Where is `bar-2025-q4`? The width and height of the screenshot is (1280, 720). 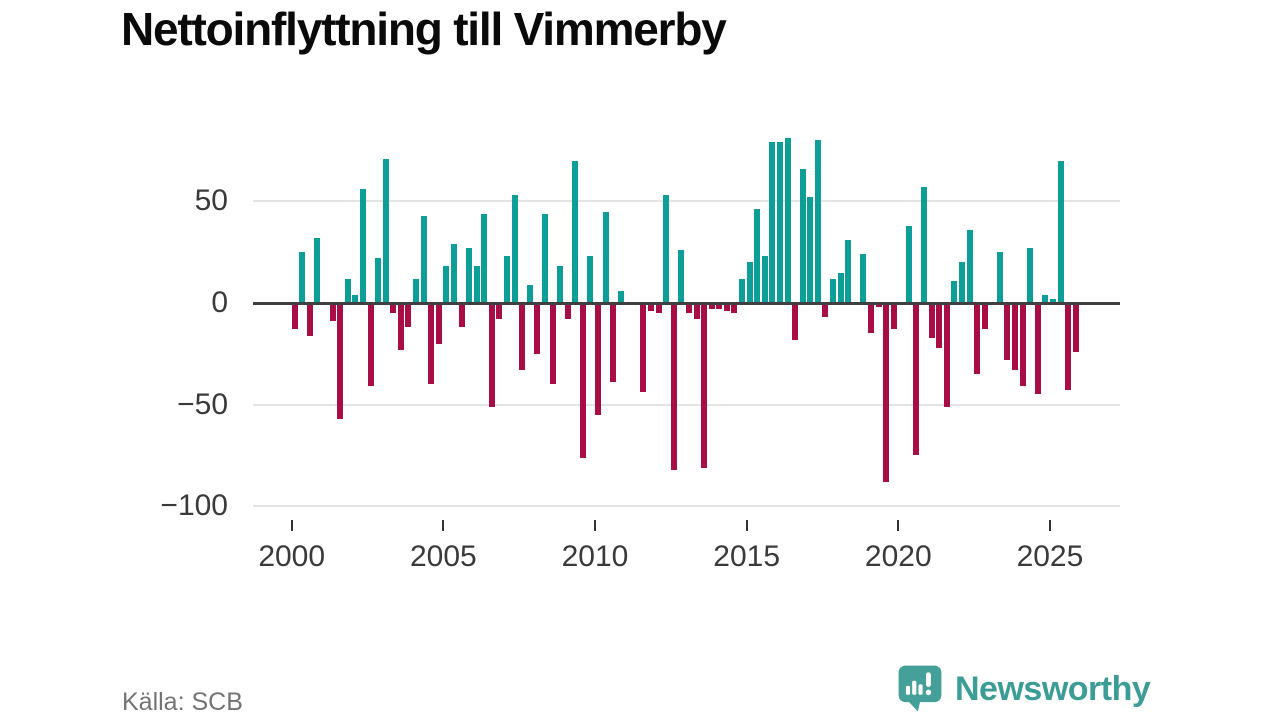 bar-2025-q4 is located at coordinates (1075, 327).